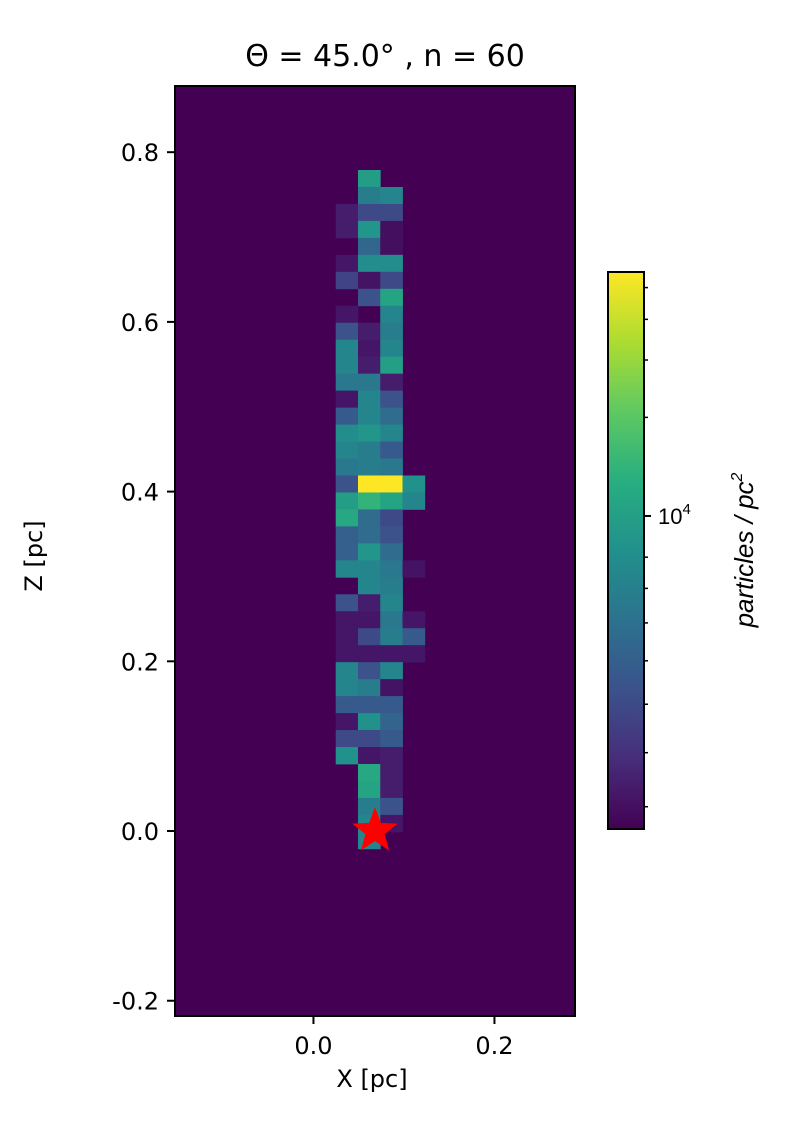  Describe the element at coordinates (143, 577) in the screenshot. I see `y-axis: -0.2 0.0 0.2 0.4 0.6 0.8` at that location.